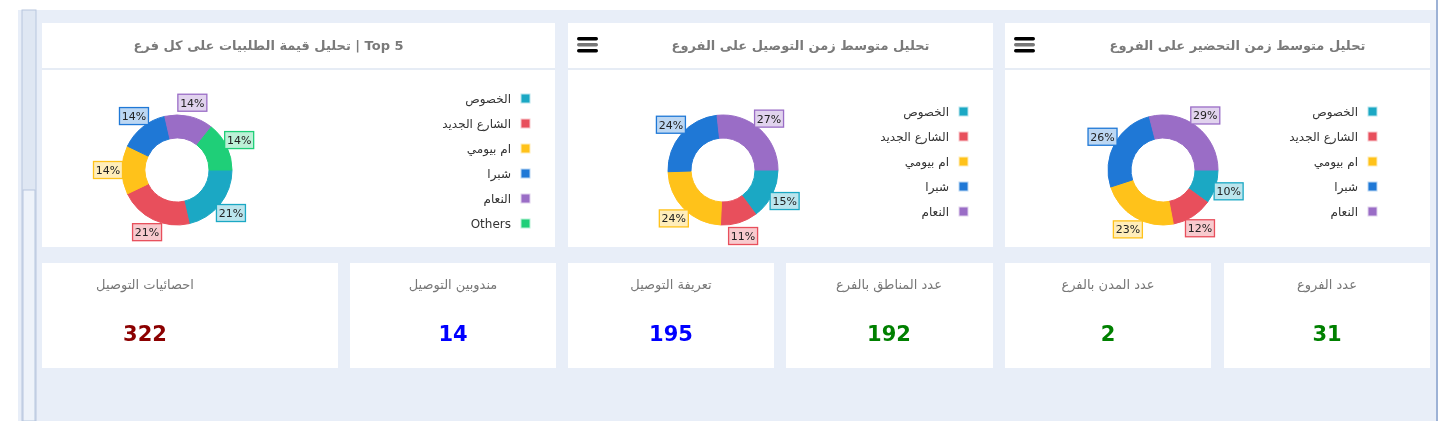  Describe the element at coordinates (784, 202) in the screenshot. I see `data-label: 15%` at that location.